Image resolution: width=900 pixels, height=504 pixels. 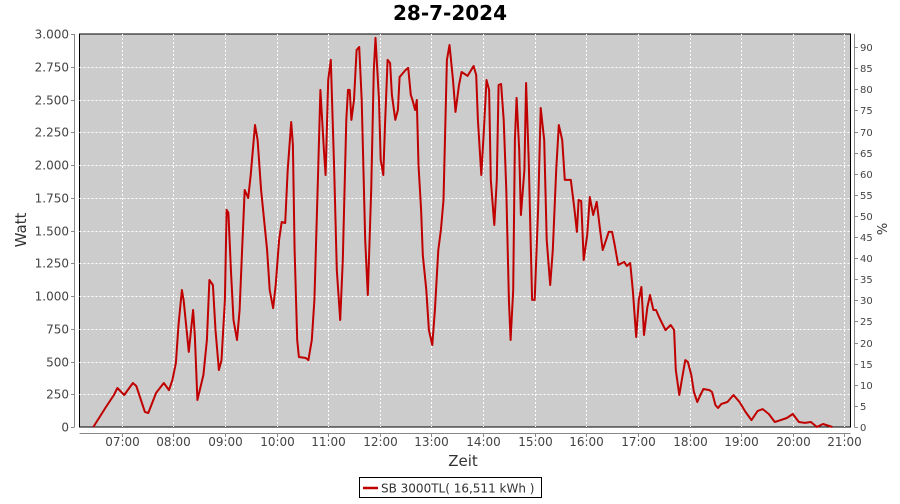 What do you see at coordinates (52, 35) in the screenshot?
I see `y-tick-label: 3.000` at bounding box center [52, 35].